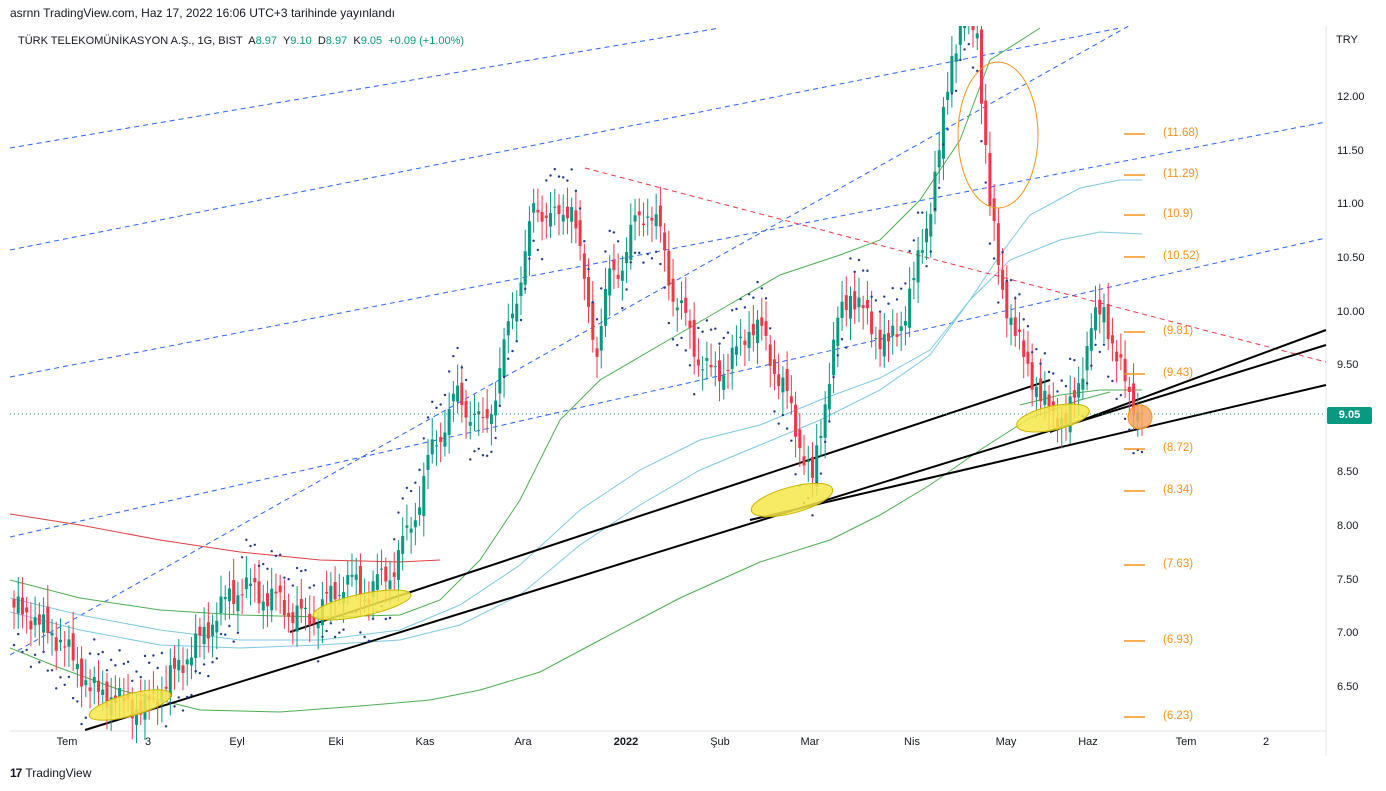 The width and height of the screenshot is (1386, 791). What do you see at coordinates (1178, 373) in the screenshot?
I see `fib-level-label: (9.43)` at bounding box center [1178, 373].